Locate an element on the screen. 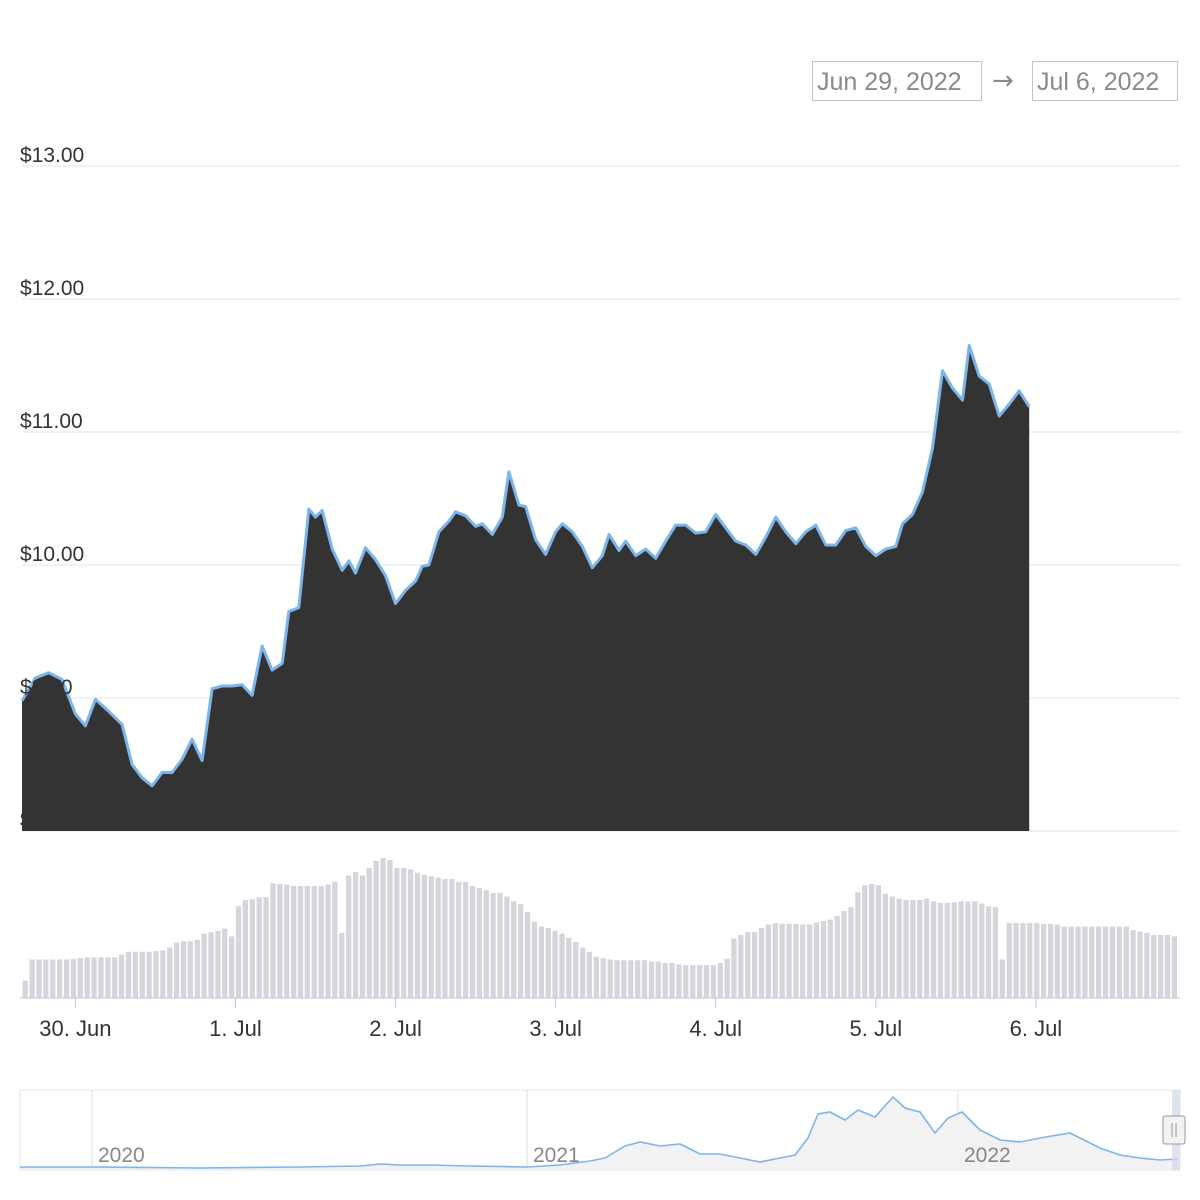  x-tick-label: 30. Jun is located at coordinates (75, 1028).